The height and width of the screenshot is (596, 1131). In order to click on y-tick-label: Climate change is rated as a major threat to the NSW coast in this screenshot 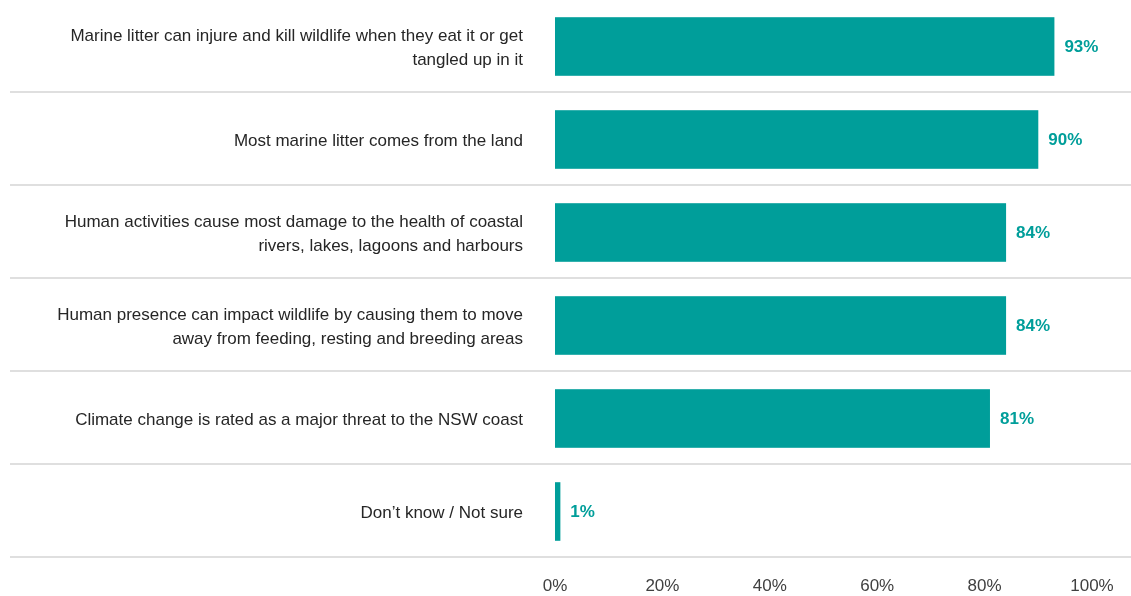, I will do `click(299, 418)`.